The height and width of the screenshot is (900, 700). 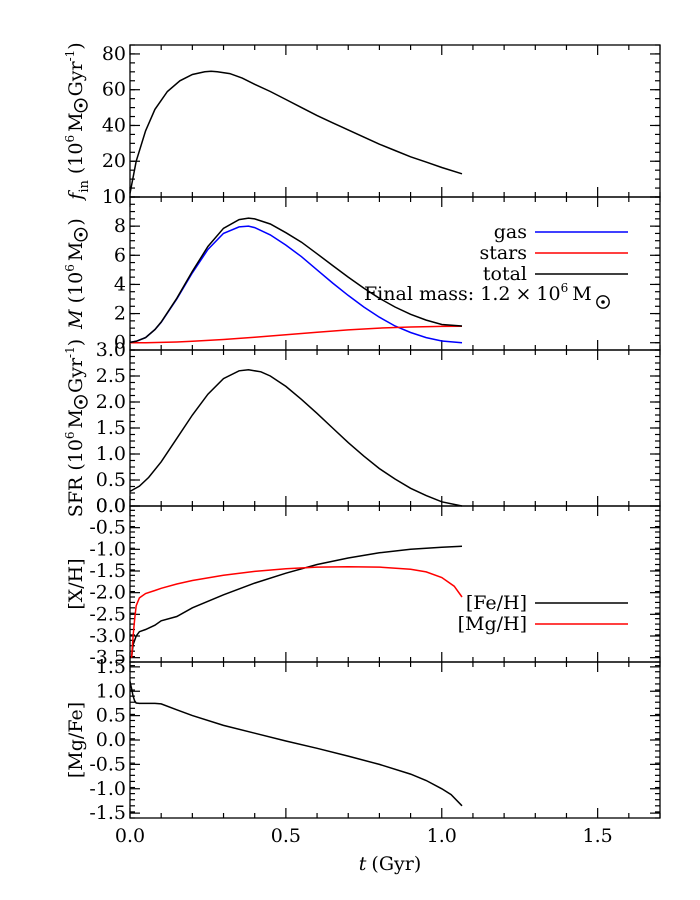 What do you see at coordinates (565, 288) in the screenshot?
I see `annotation-exp: 6` at bounding box center [565, 288].